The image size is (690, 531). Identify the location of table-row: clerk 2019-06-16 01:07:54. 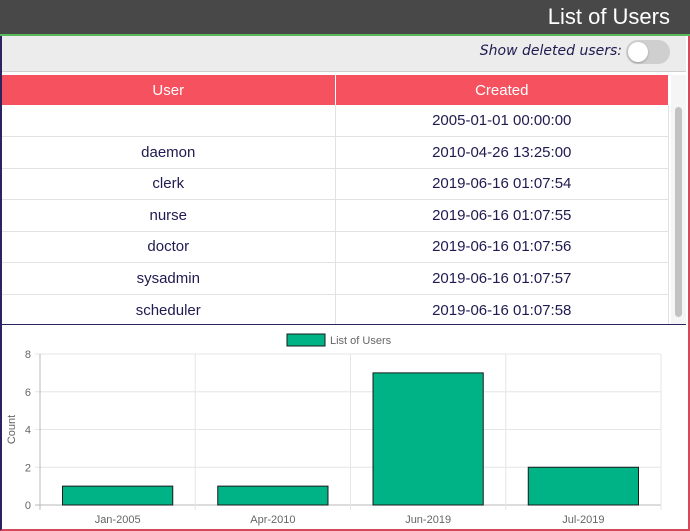
(335, 183).